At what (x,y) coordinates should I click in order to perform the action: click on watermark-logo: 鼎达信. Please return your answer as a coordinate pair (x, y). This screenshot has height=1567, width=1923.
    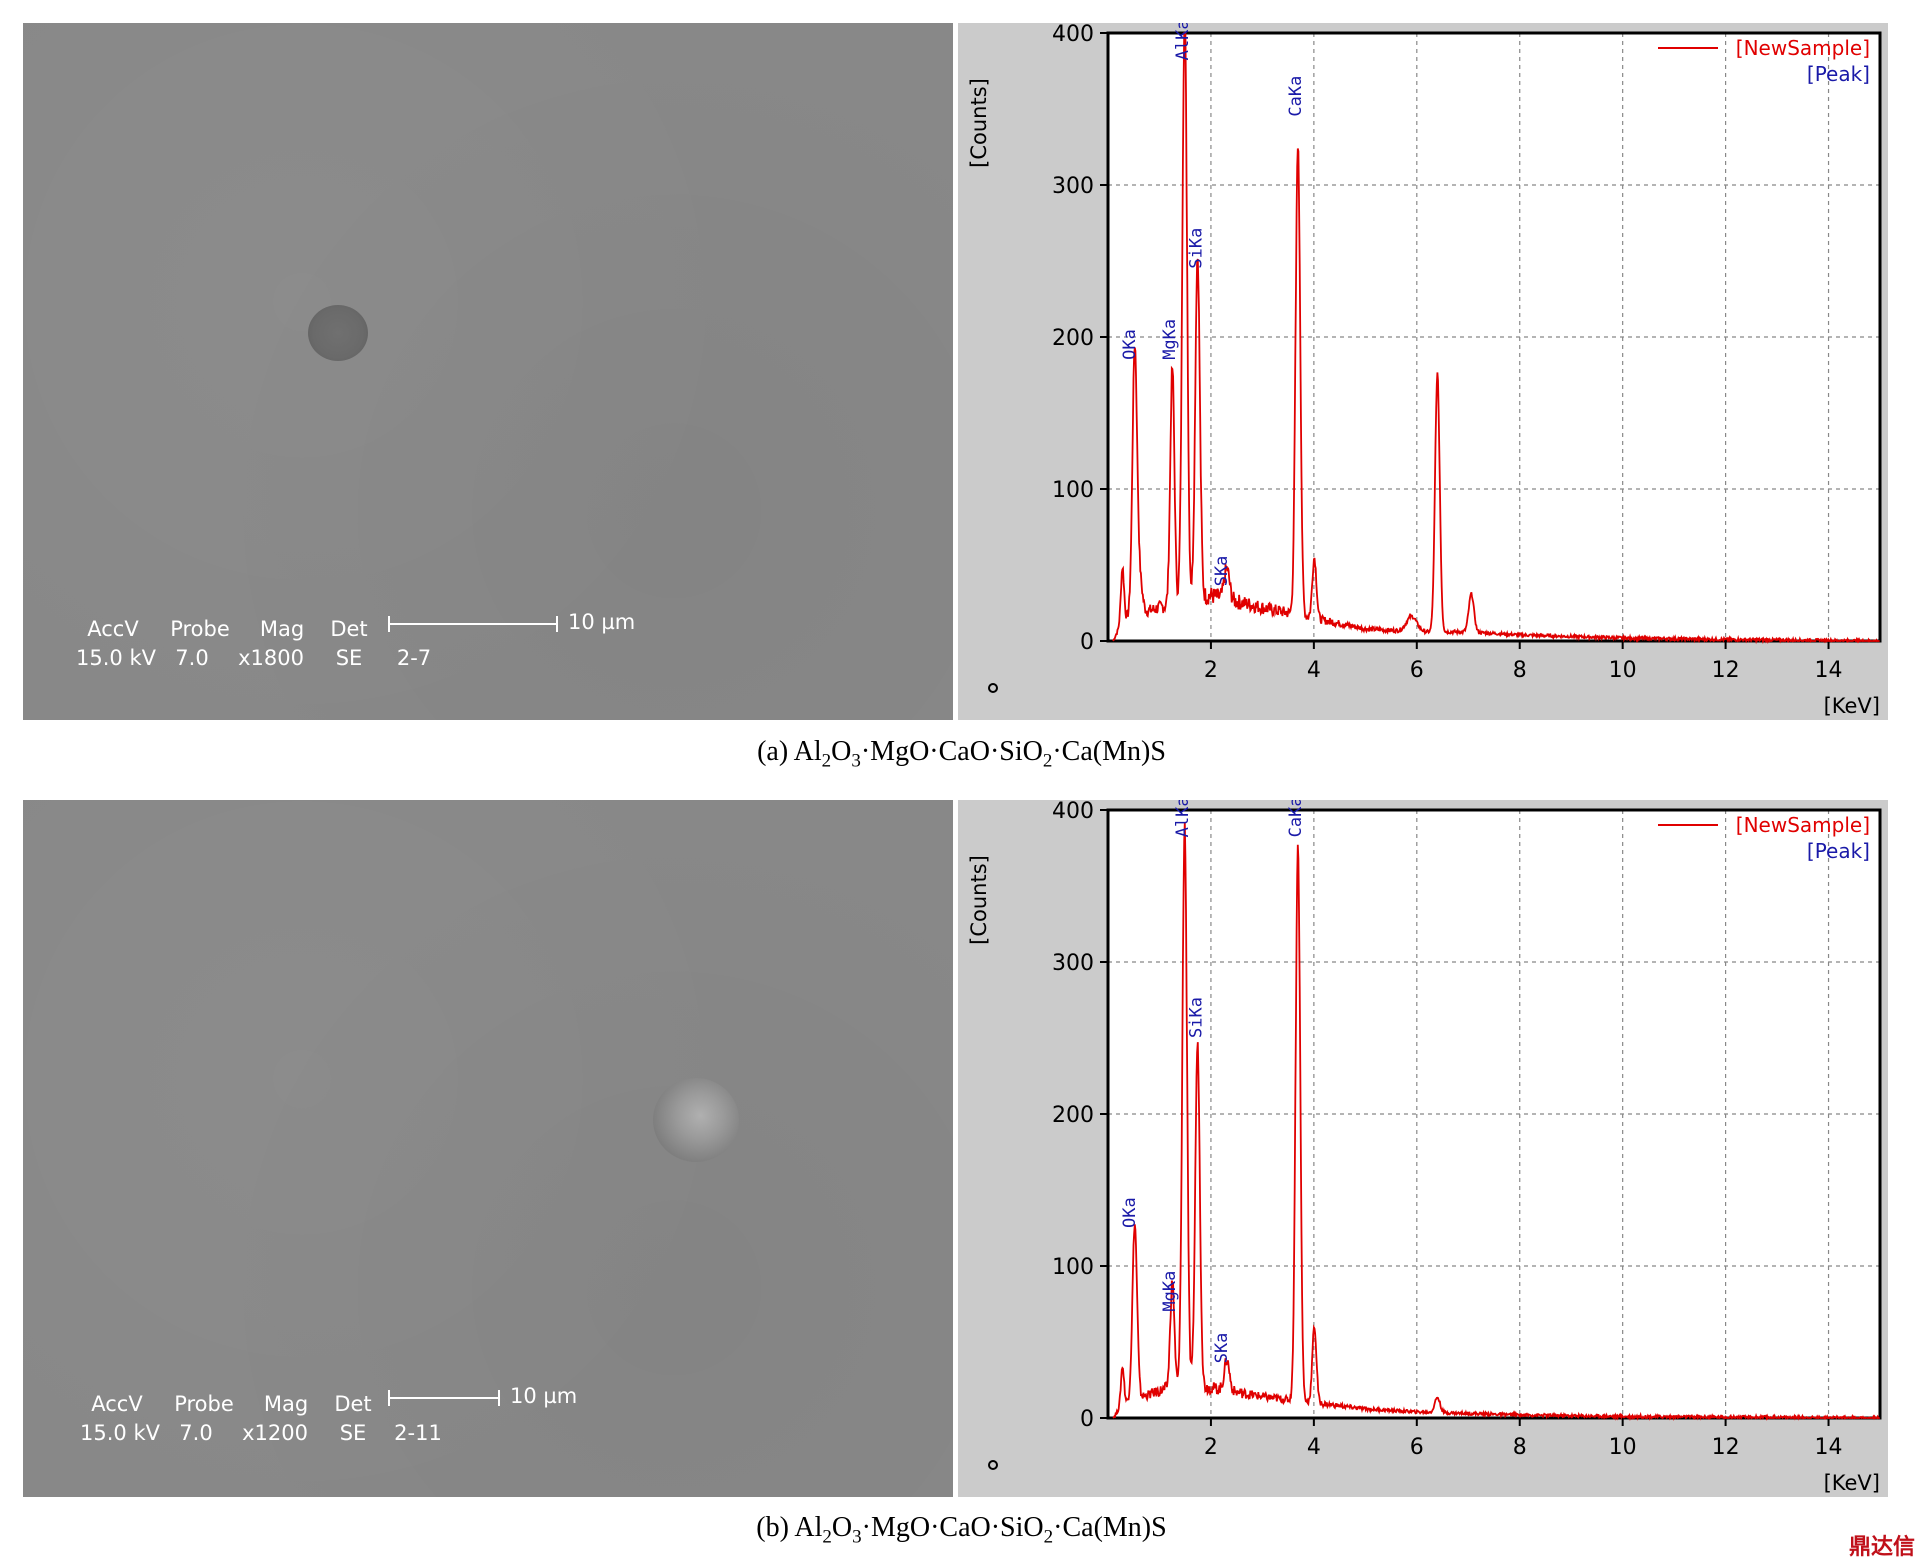
    Looking at the image, I should click on (1881, 1547).